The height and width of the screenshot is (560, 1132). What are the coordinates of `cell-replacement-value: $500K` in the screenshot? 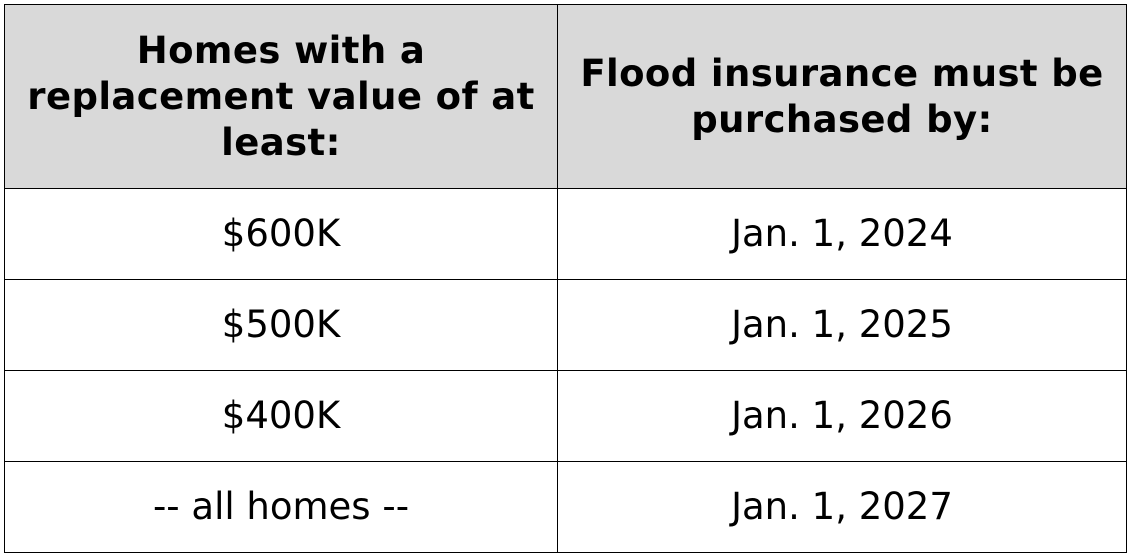 It's located at (281, 325).